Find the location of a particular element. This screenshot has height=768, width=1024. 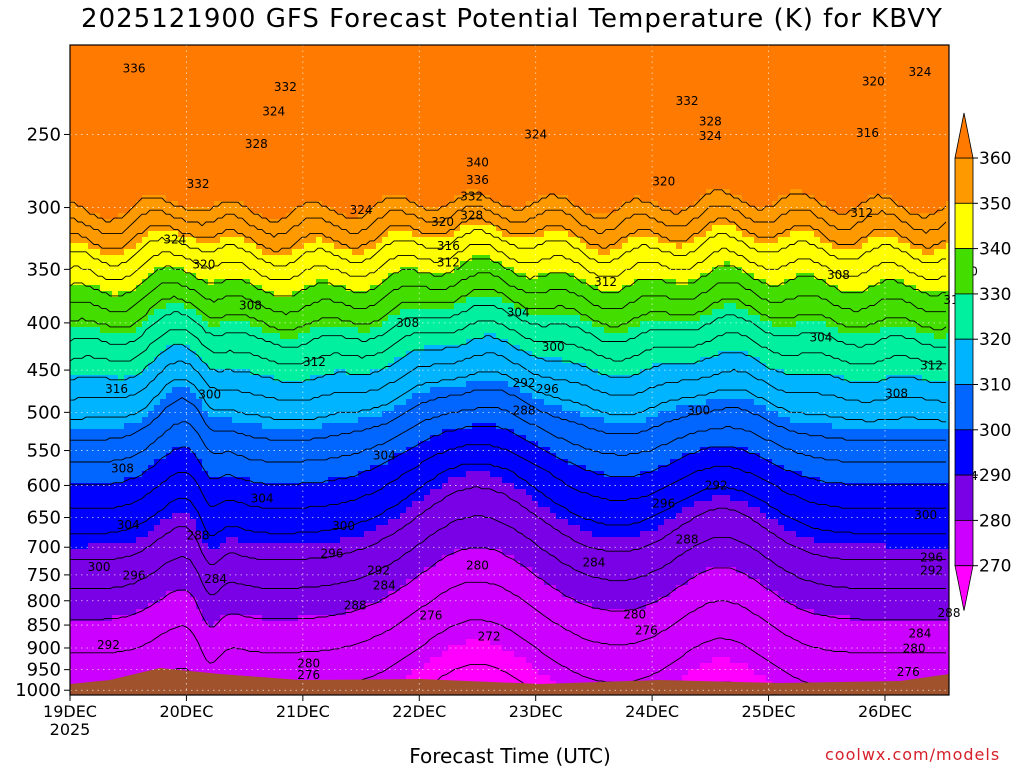

terrain-strip is located at coordinates (509, 681).